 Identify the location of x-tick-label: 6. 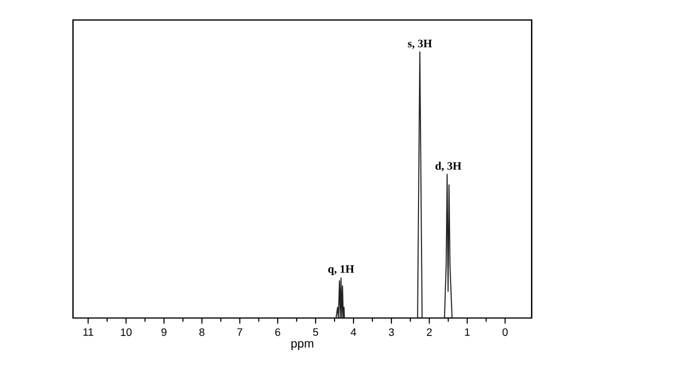
(277, 332).